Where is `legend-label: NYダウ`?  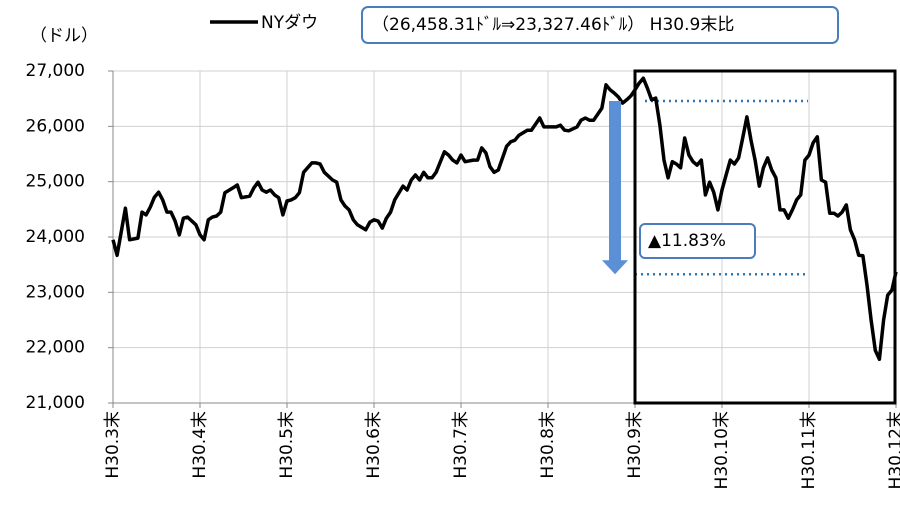
legend-label: NYダウ is located at coordinates (289, 23).